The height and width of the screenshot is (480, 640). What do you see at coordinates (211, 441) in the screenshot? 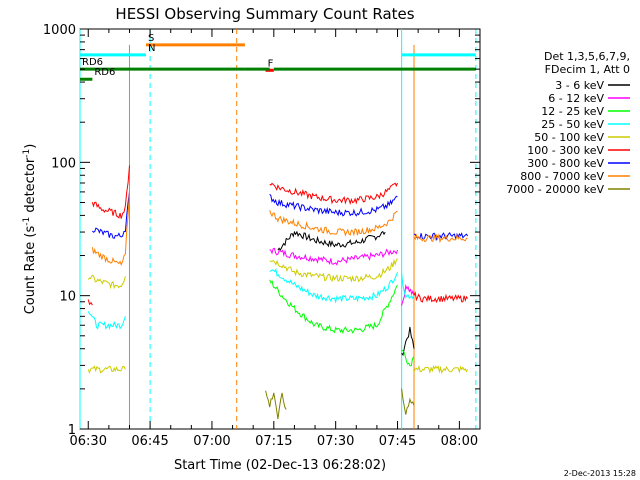
I see `x-tick-label: 07:00` at bounding box center [211, 441].